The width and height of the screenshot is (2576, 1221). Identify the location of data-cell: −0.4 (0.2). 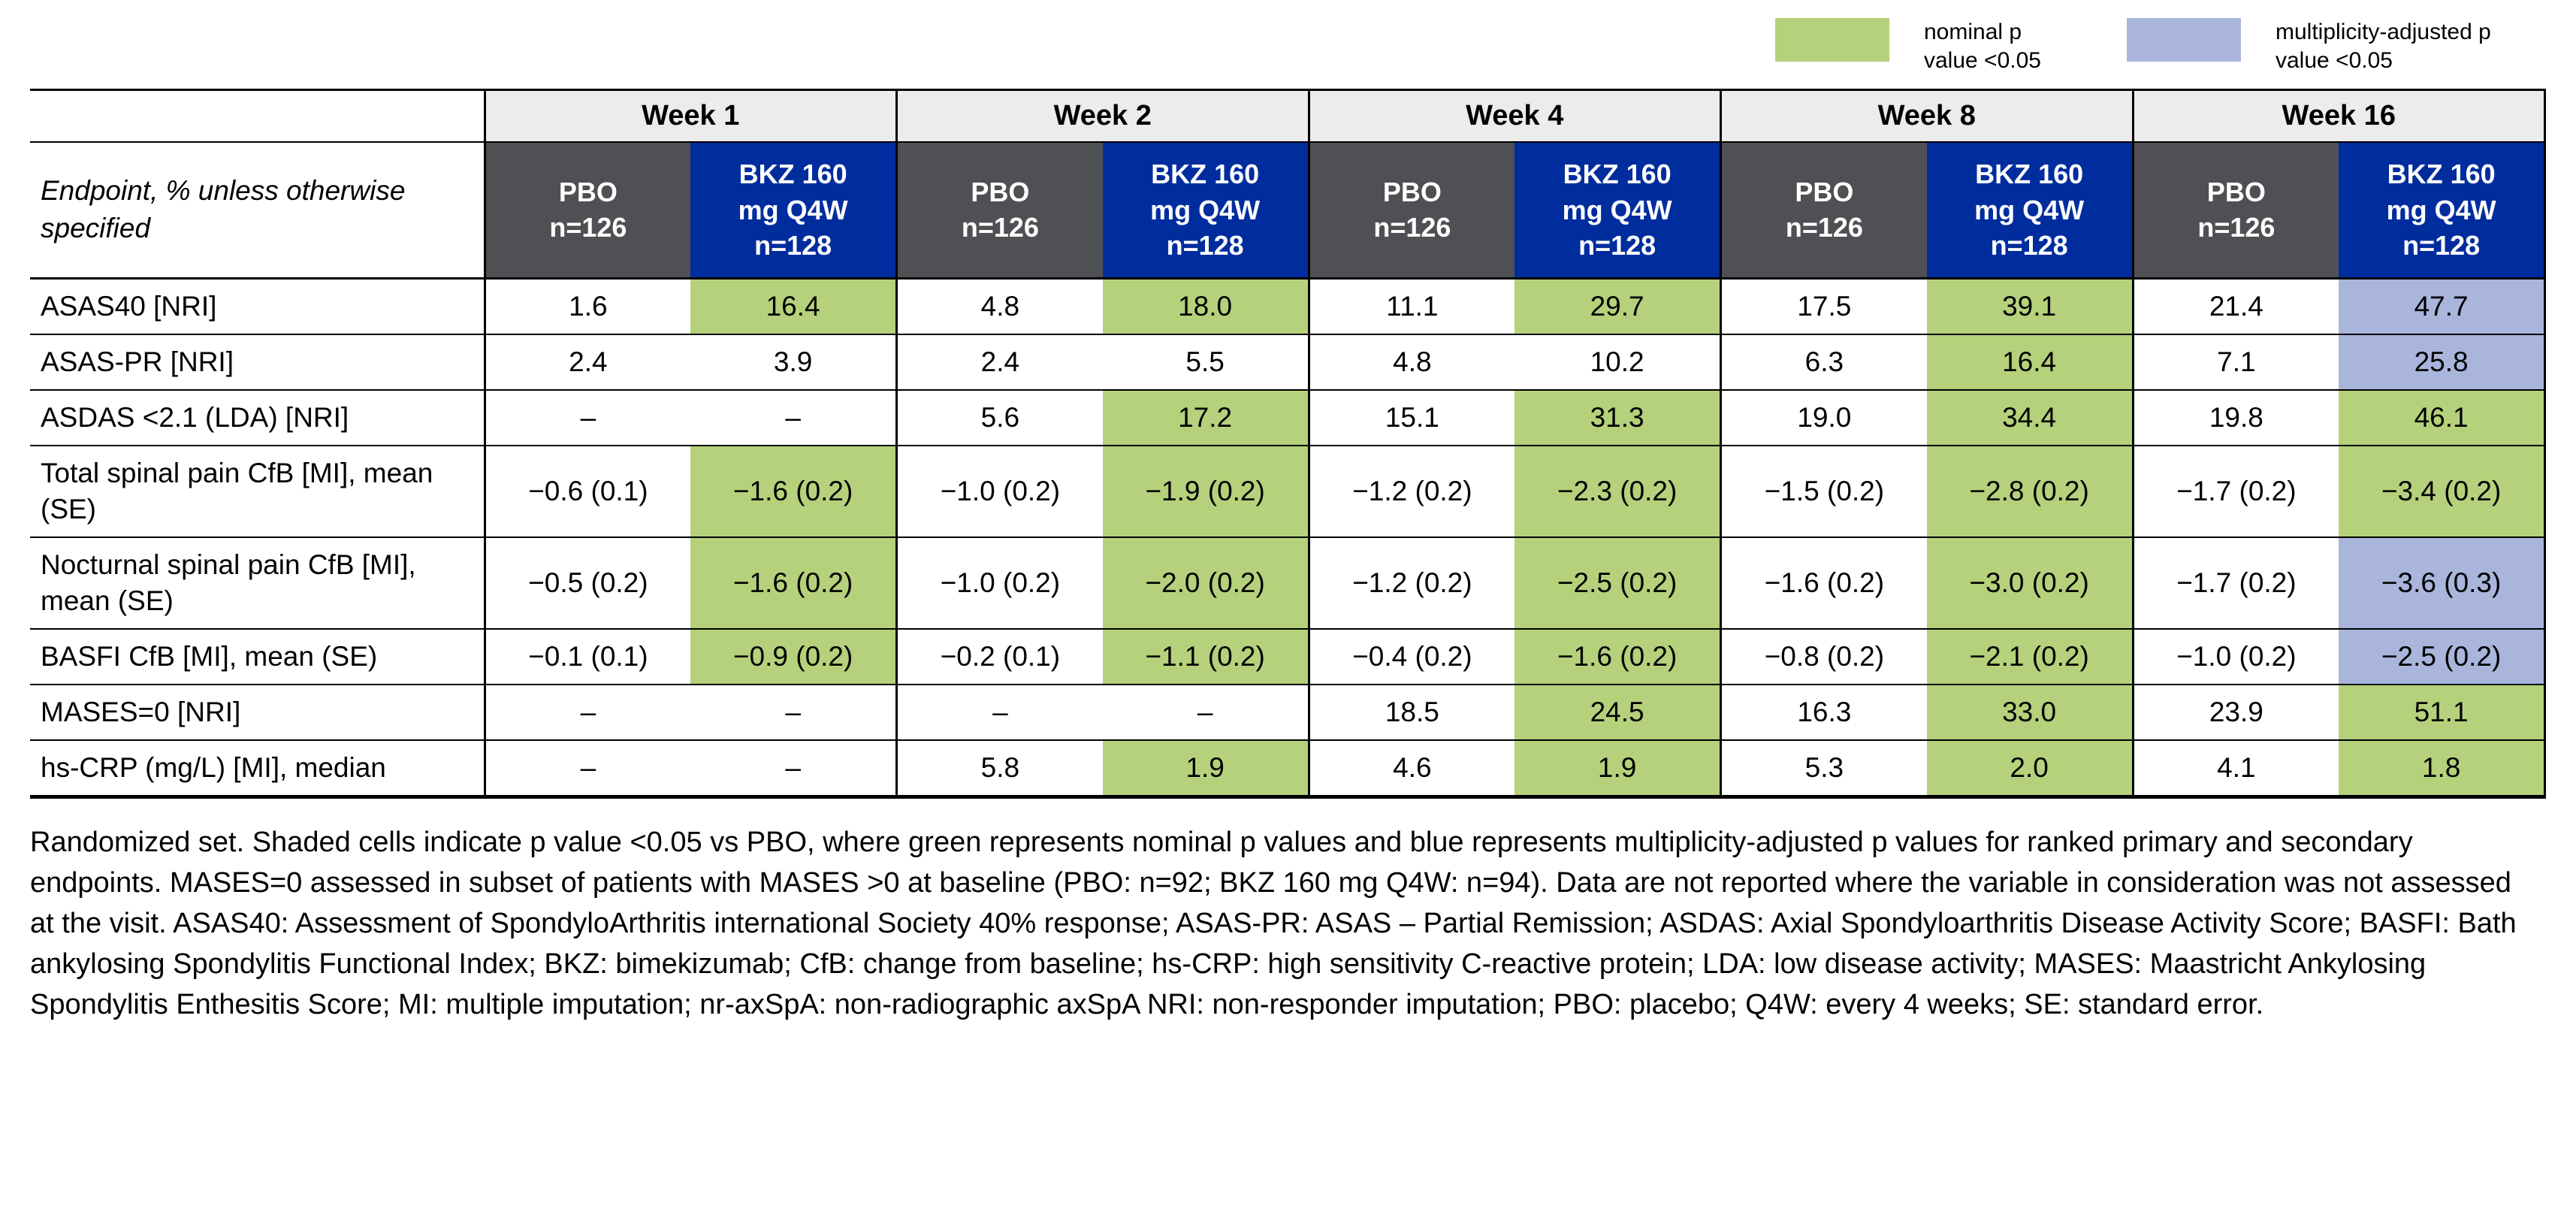
(1411, 658).